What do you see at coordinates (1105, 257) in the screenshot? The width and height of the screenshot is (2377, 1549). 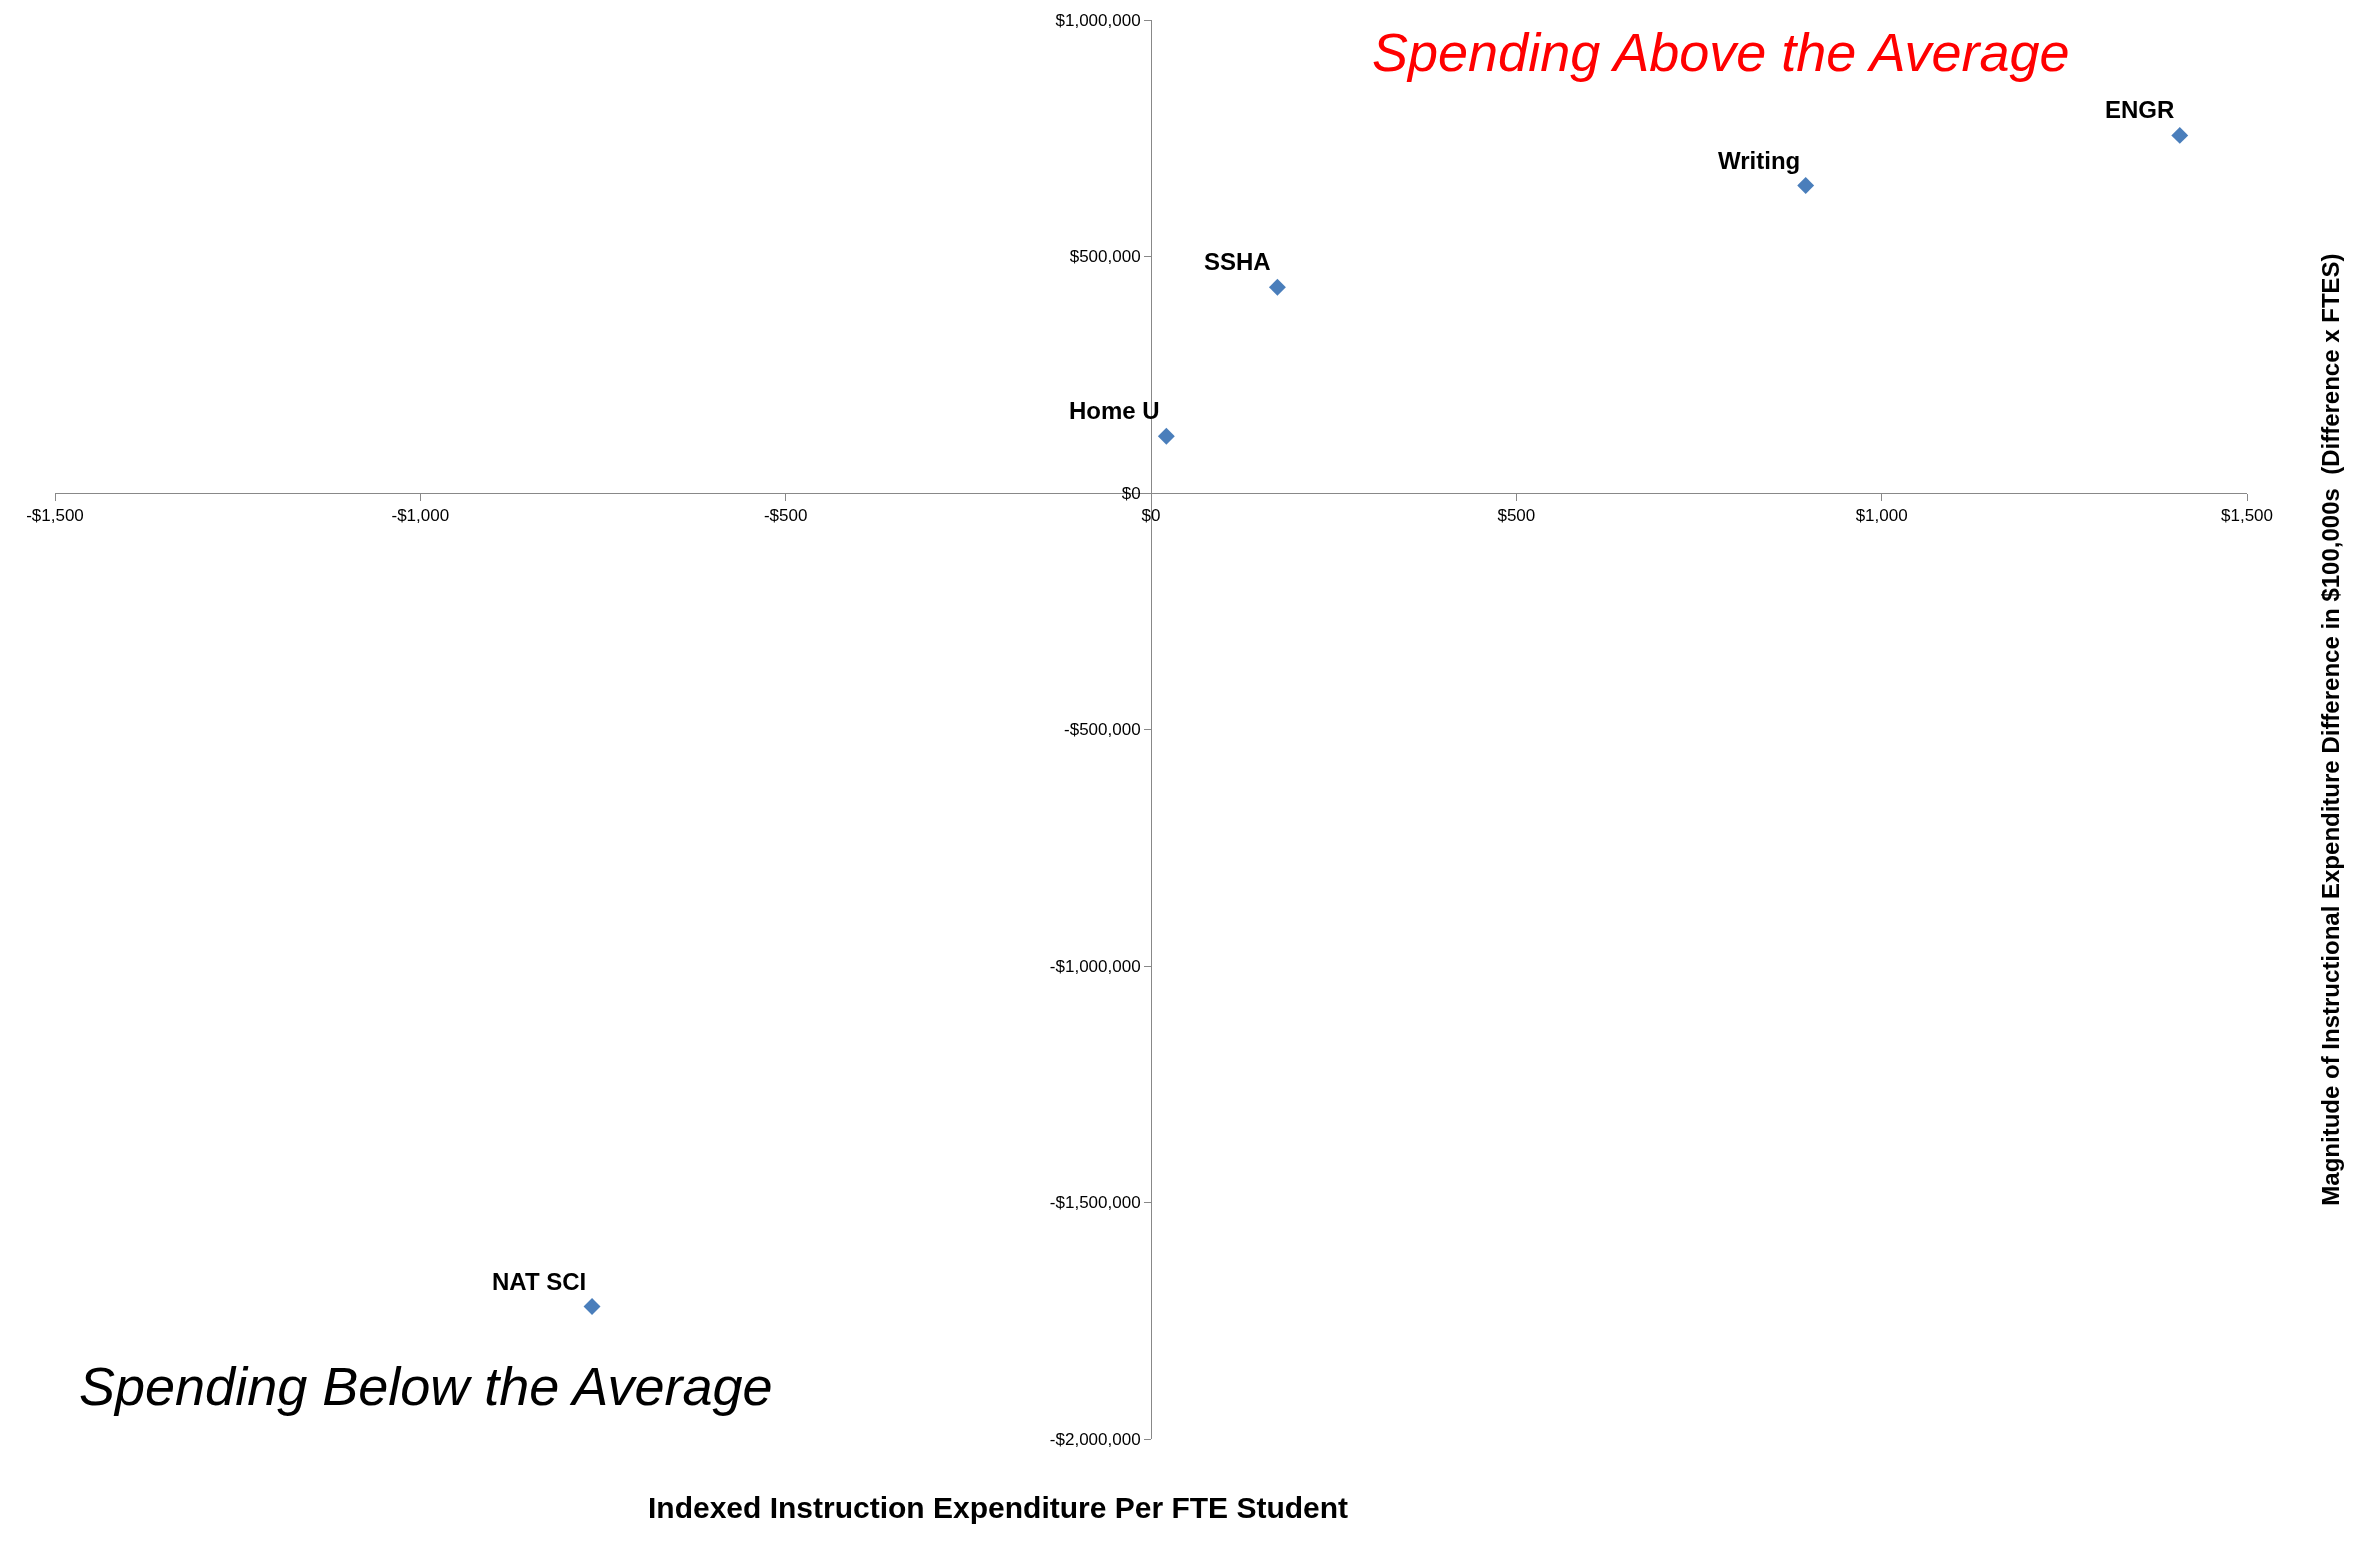 I see `y-tick-label: $500,000` at bounding box center [1105, 257].